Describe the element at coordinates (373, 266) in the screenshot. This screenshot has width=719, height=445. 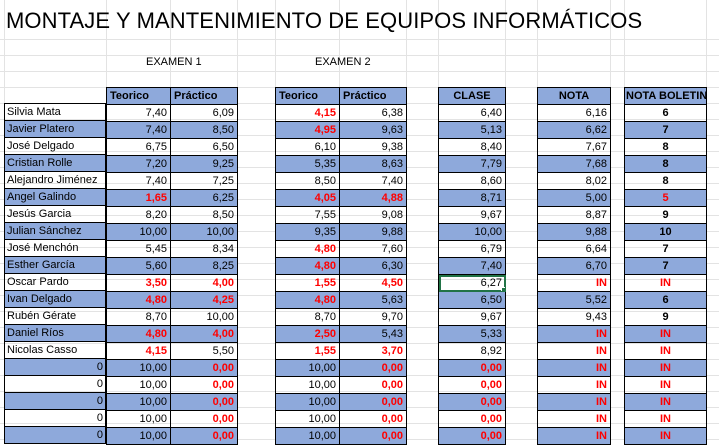
I see `exam2-practico-cell: 6,30` at that location.